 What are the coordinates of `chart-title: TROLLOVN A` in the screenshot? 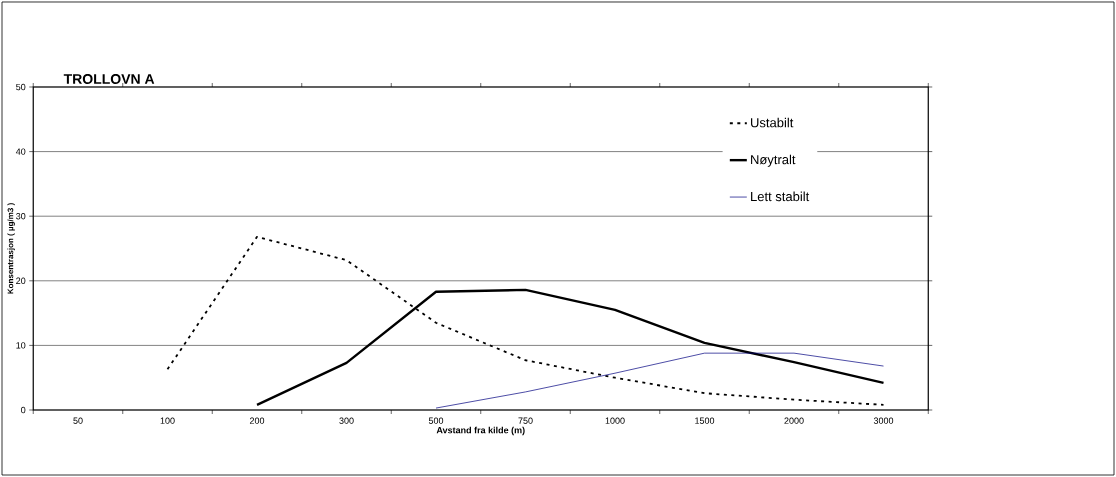 It's located at (109, 79).